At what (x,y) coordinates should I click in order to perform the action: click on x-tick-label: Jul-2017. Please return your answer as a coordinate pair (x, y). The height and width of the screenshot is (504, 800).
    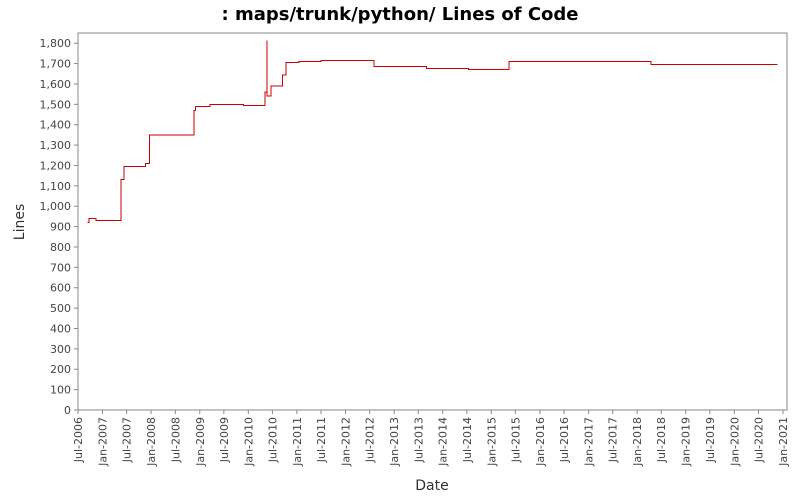
    Looking at the image, I should click on (613, 440).